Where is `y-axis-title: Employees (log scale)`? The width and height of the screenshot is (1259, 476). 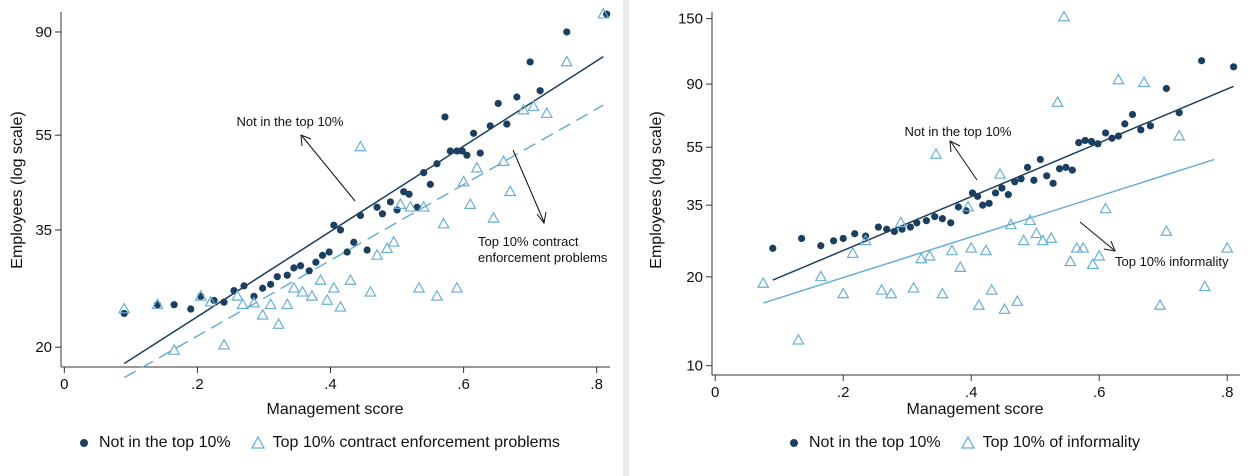
y-axis-title: Employees (log scale) is located at coordinates (656, 189).